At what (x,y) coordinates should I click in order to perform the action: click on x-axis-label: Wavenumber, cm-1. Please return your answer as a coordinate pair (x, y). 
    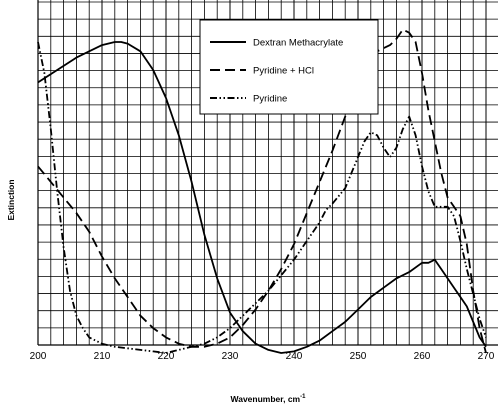
    Looking at the image, I should click on (269, 399).